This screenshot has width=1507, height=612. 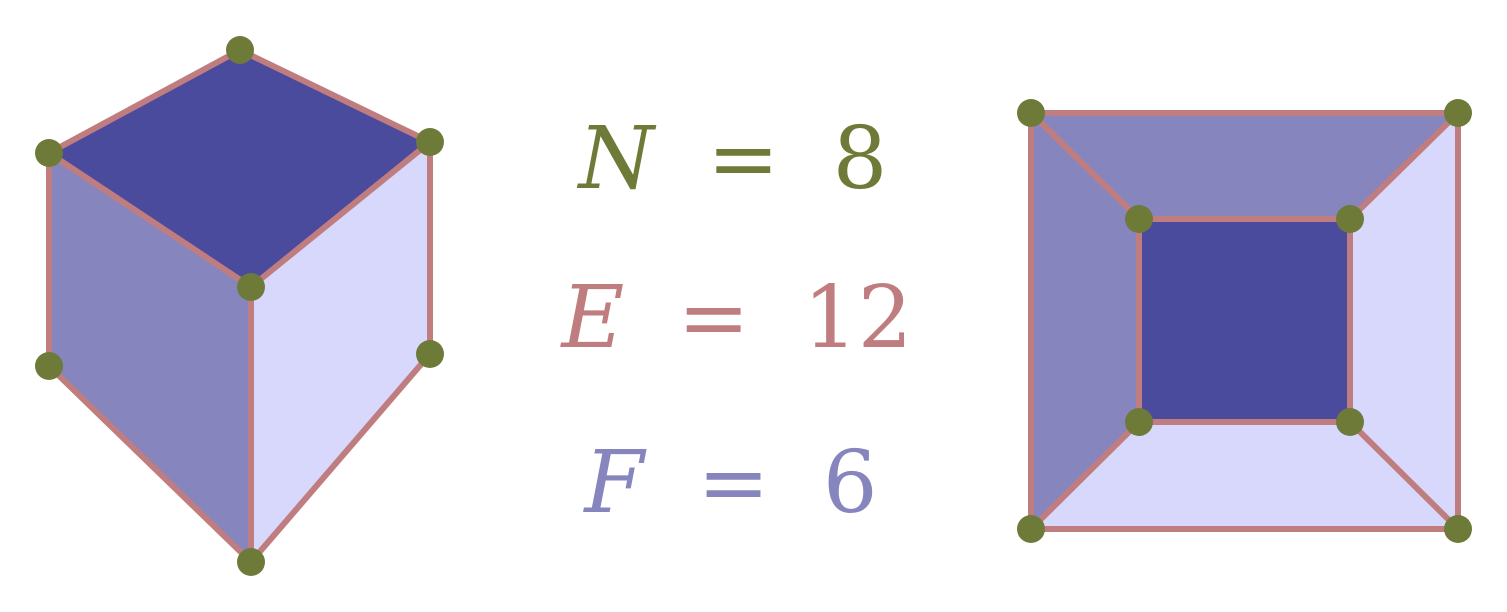 I want to click on cube-face-top, so click(x=239, y=168).